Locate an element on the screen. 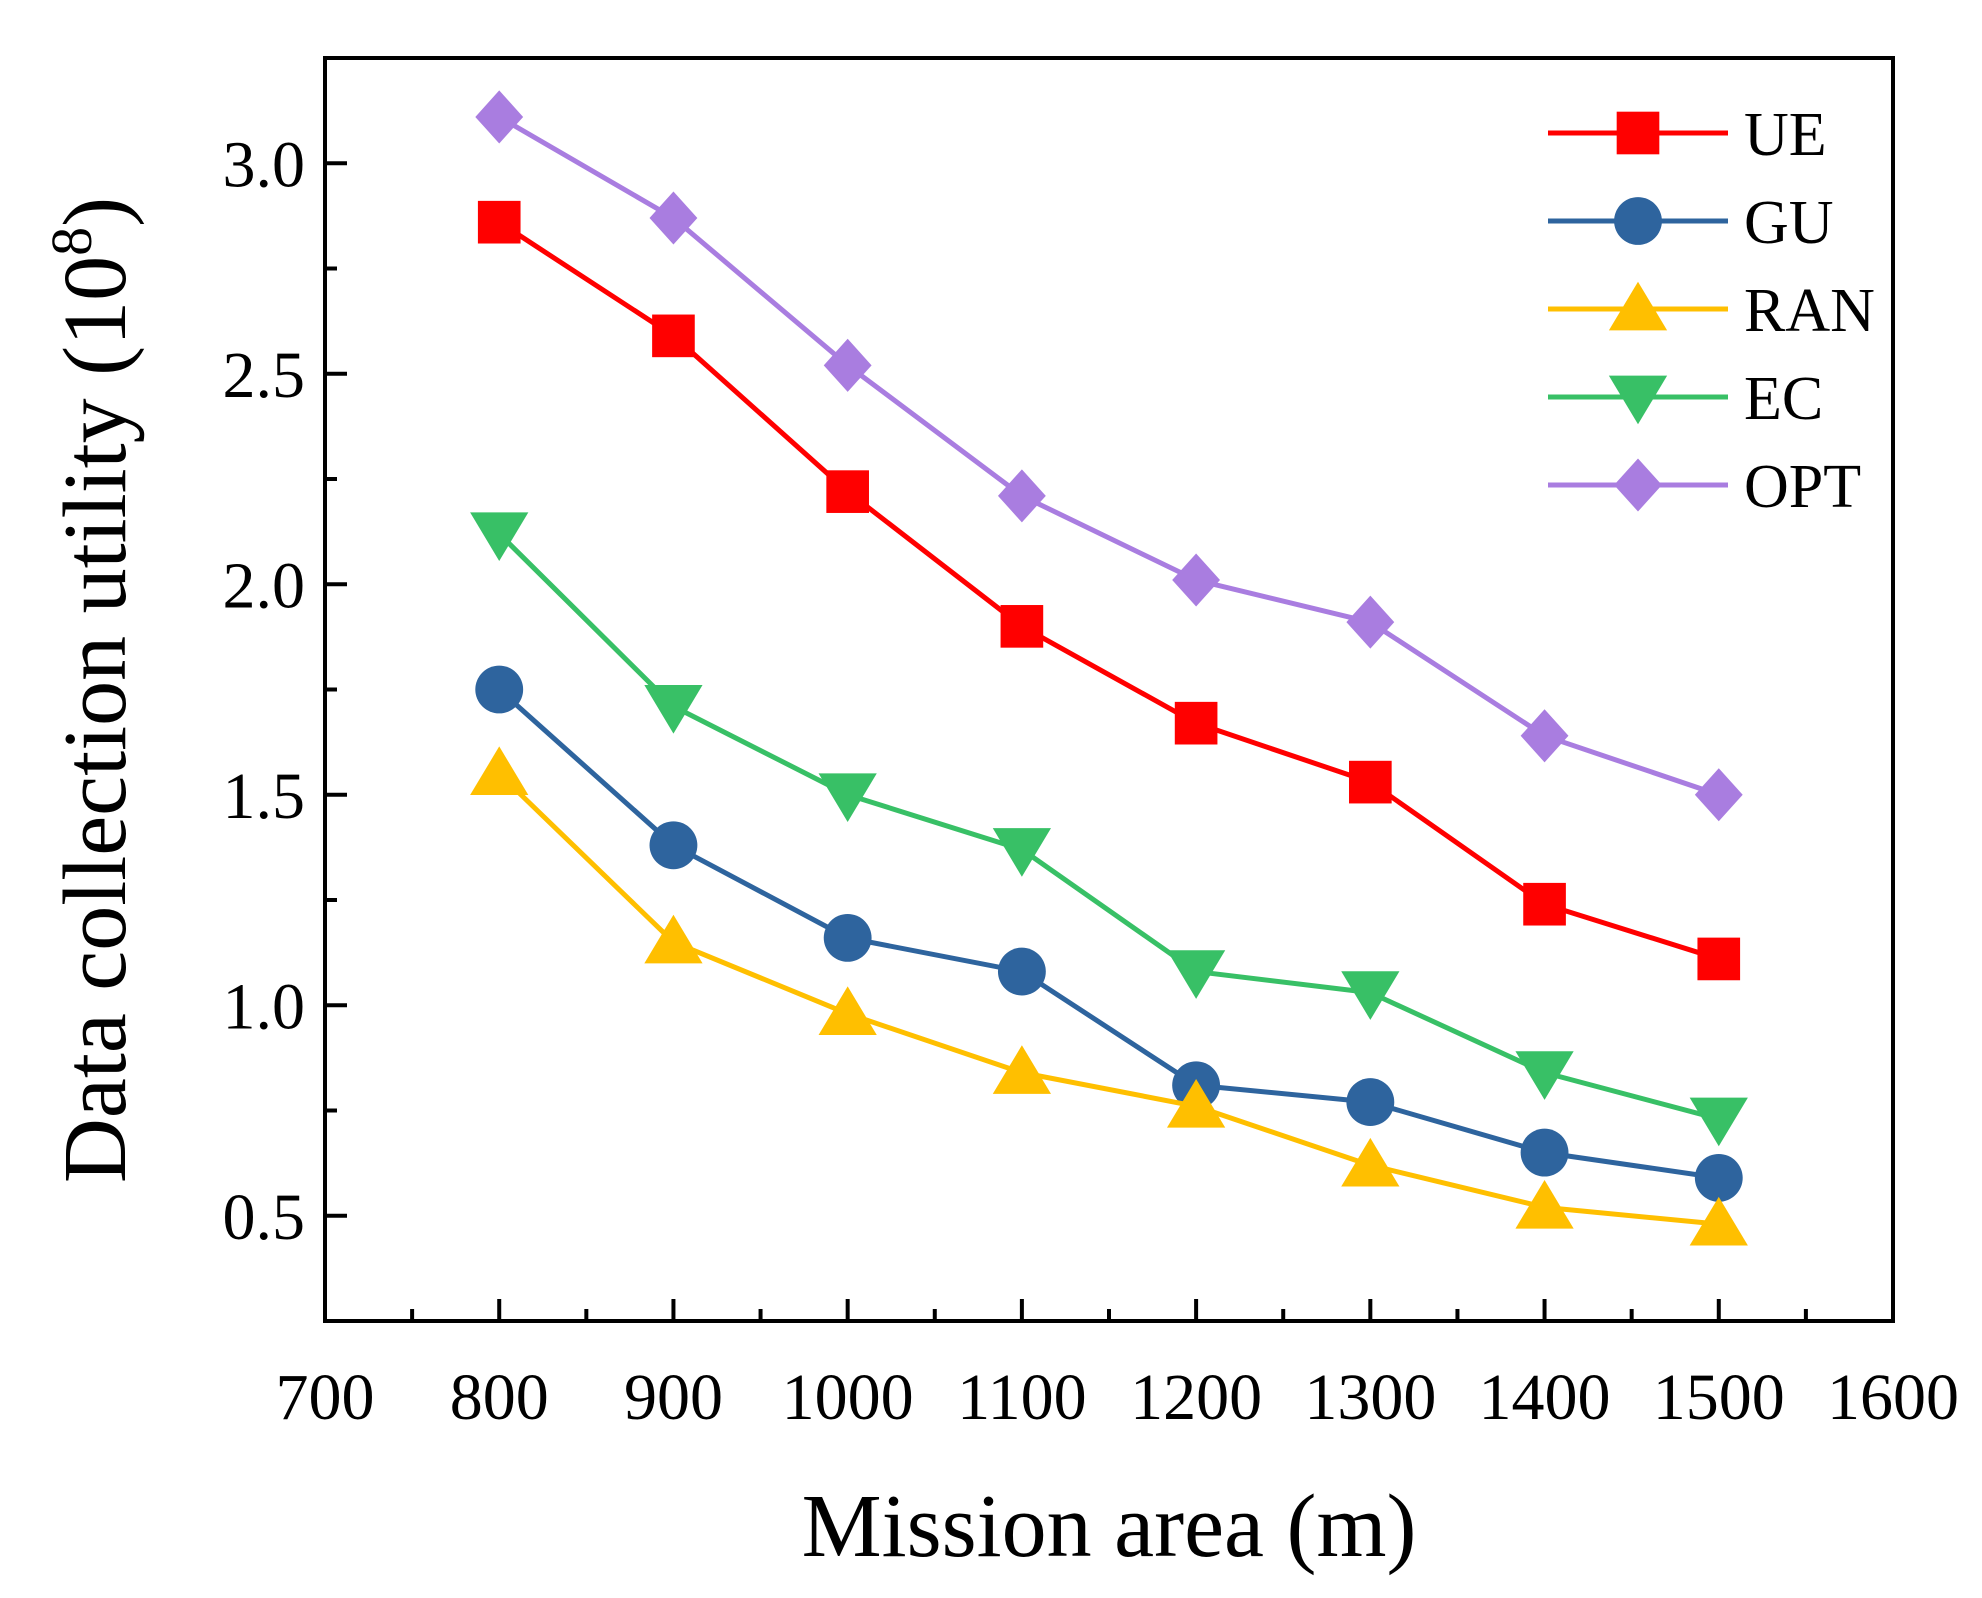  legend: UE GU RAN EC OPT is located at coordinates (1711, 311).